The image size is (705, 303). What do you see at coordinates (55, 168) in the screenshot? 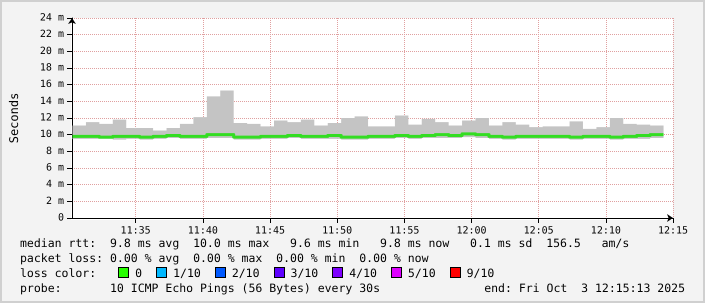
I see `y-tick-label: 6 m` at bounding box center [55, 168].